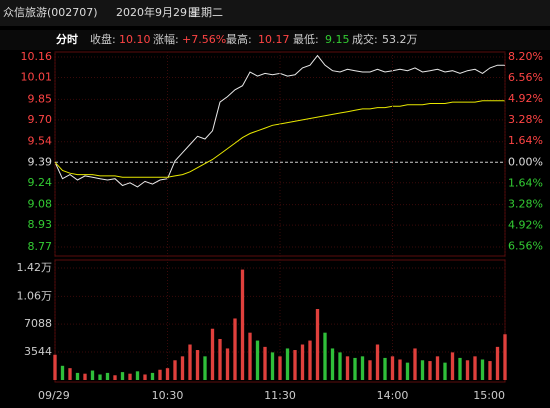  I want to click on y-tick-label: 9.24, so click(40, 182).